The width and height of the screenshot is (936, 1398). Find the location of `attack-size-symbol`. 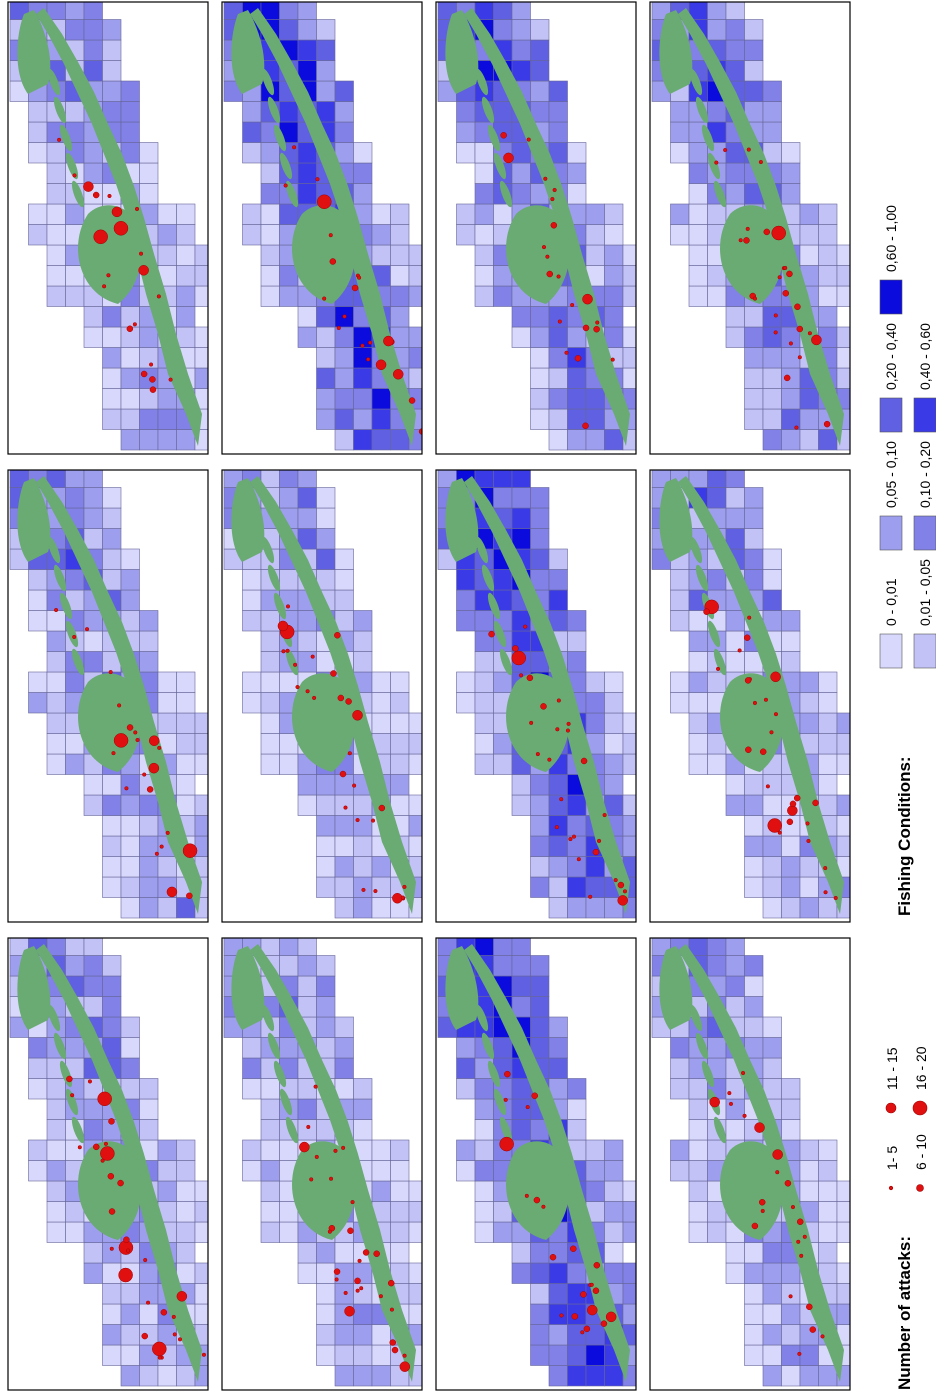

attack-size-symbol is located at coordinates (920, 1188).